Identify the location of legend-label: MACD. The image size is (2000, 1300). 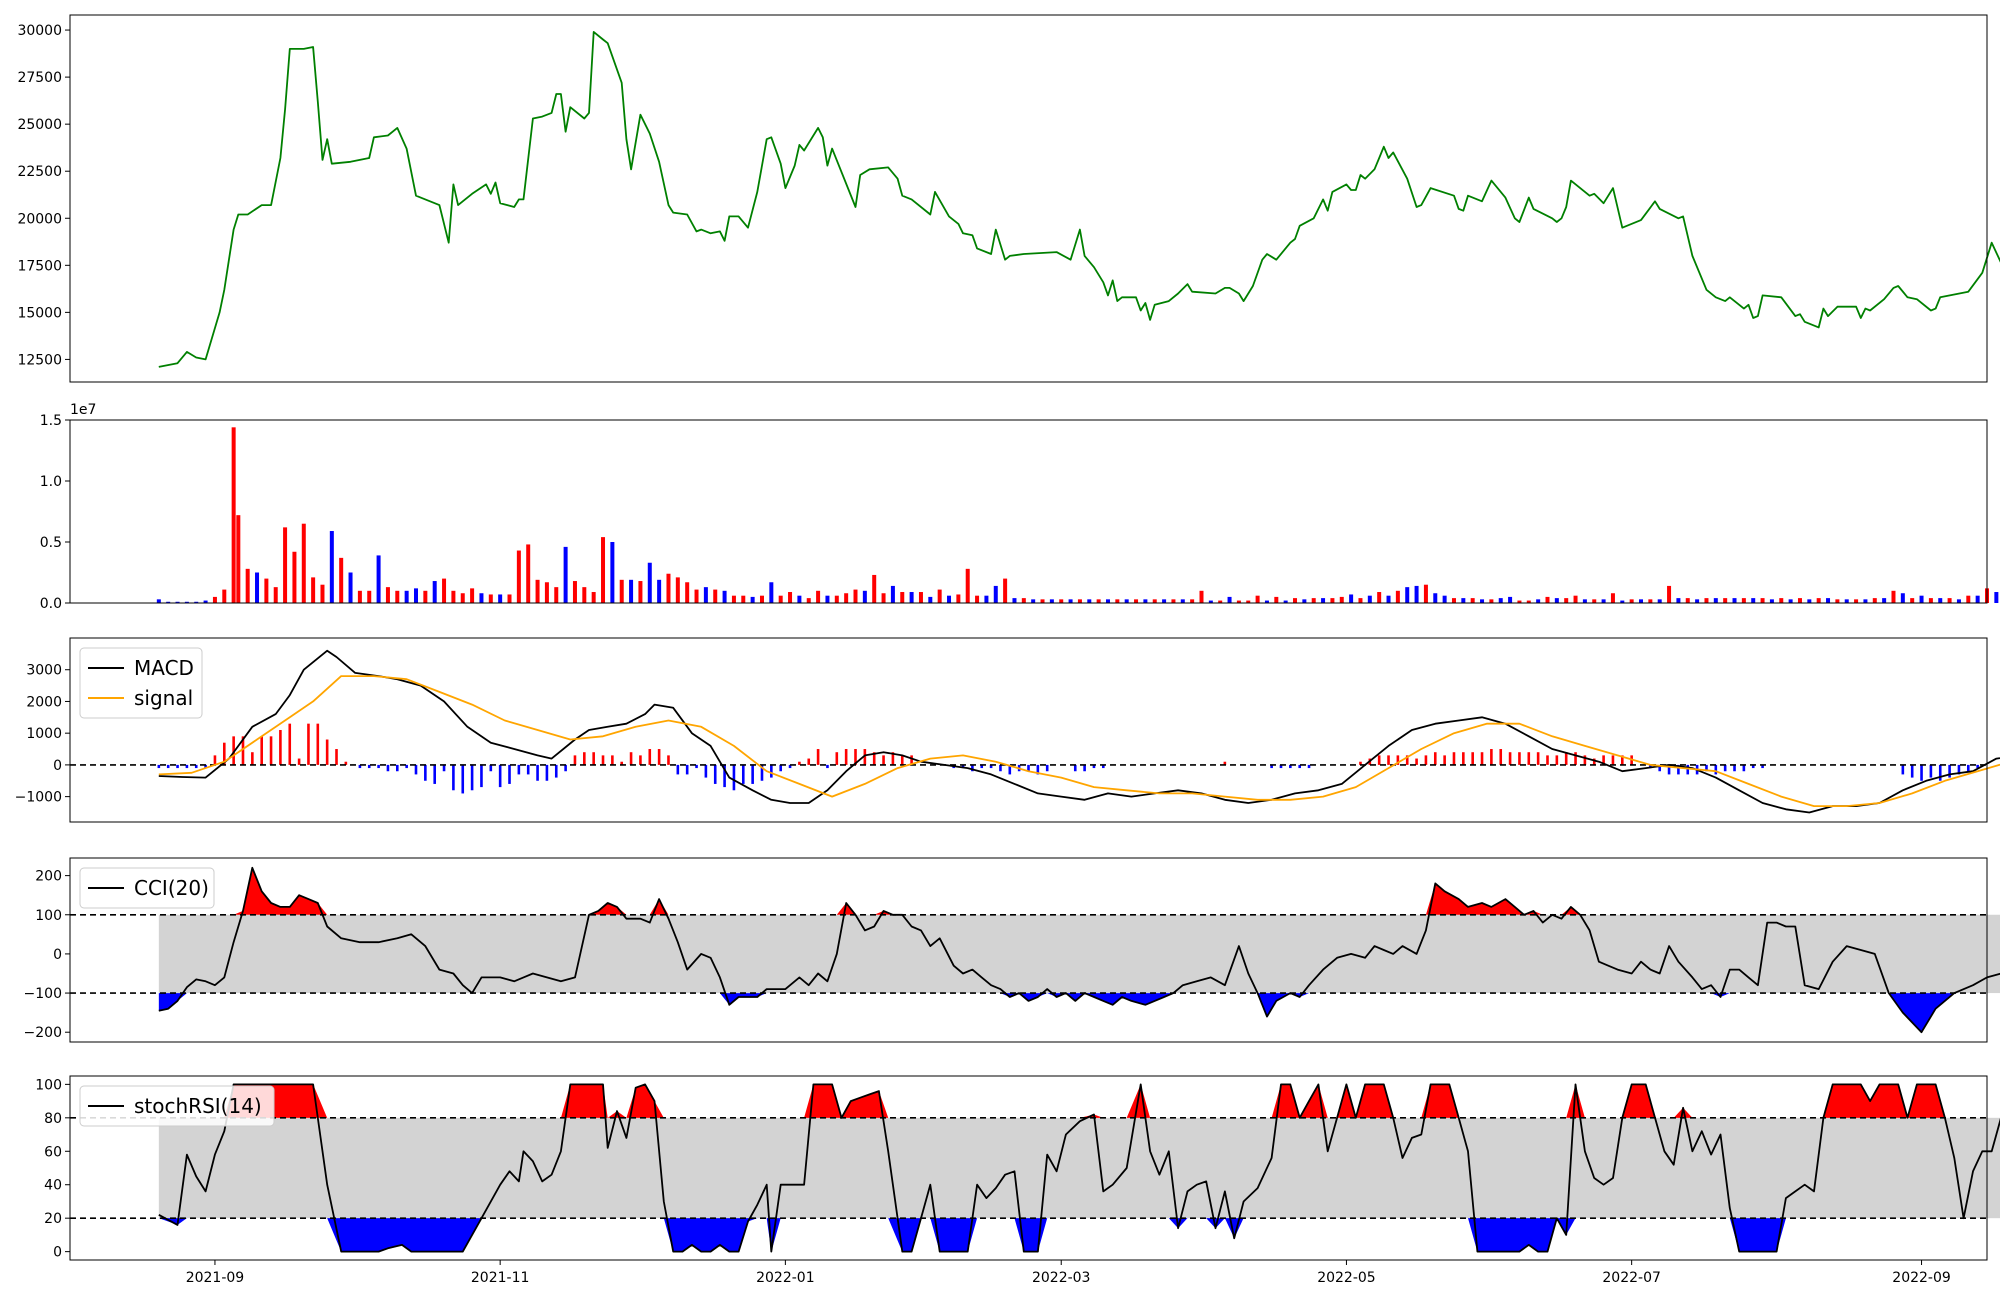
(164, 668).